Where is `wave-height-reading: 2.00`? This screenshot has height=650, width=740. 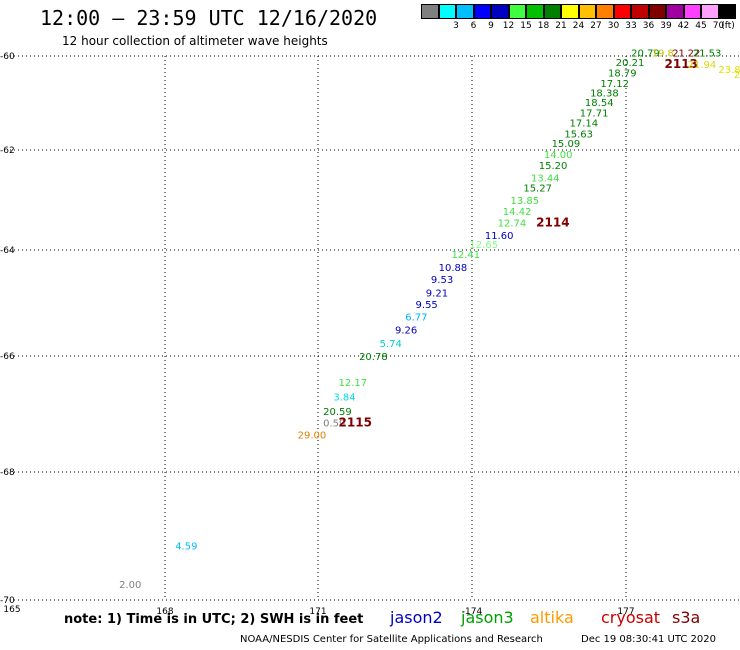 wave-height-reading: 2.00 is located at coordinates (130, 585).